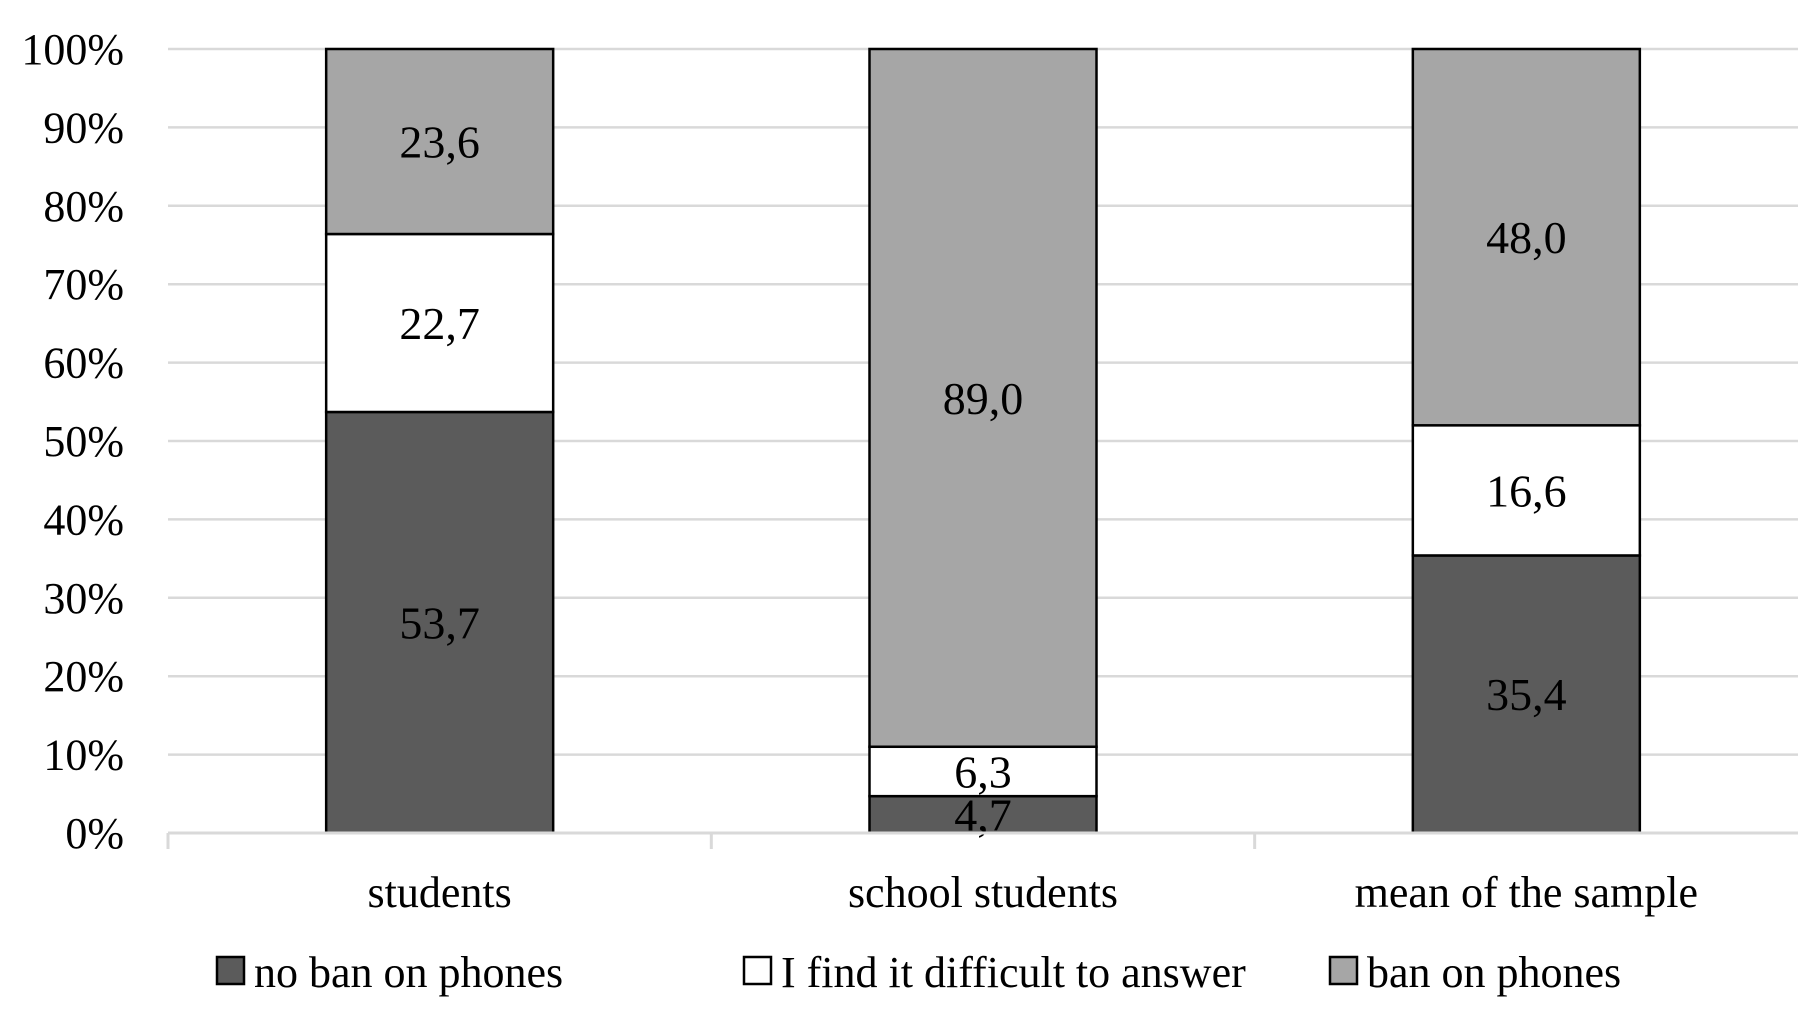 Image resolution: width=1798 pixels, height=1012 pixels. What do you see at coordinates (1494, 972) in the screenshot?
I see `legend-label: ban on phones` at bounding box center [1494, 972].